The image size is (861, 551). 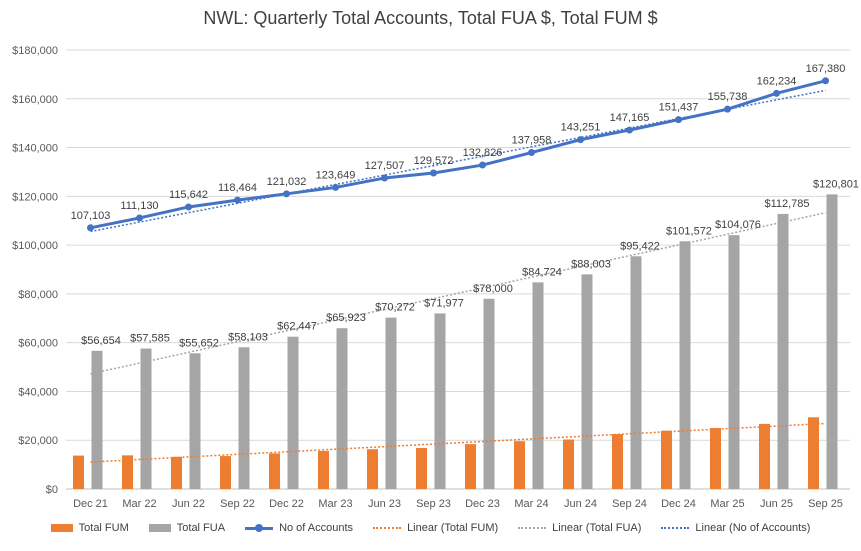 What do you see at coordinates (201, 528) in the screenshot?
I see `legend-label-total-fua: Total FUA` at bounding box center [201, 528].